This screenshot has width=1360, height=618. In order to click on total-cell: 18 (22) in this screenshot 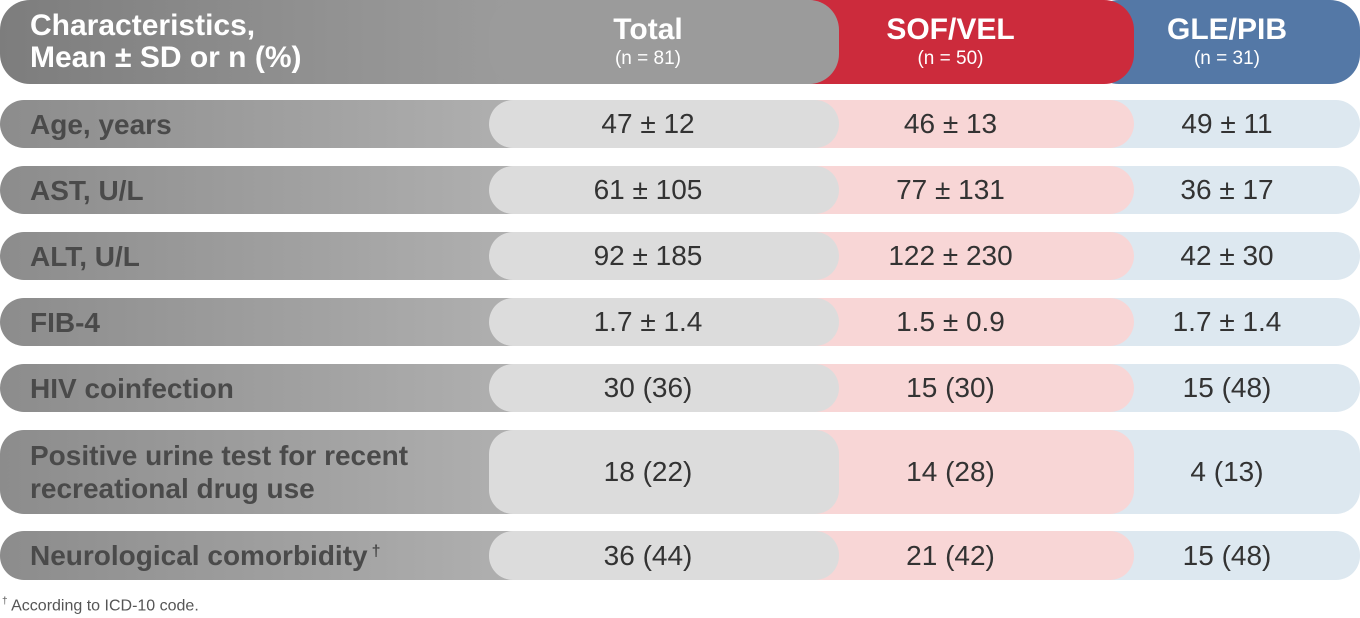, I will do `click(648, 471)`.